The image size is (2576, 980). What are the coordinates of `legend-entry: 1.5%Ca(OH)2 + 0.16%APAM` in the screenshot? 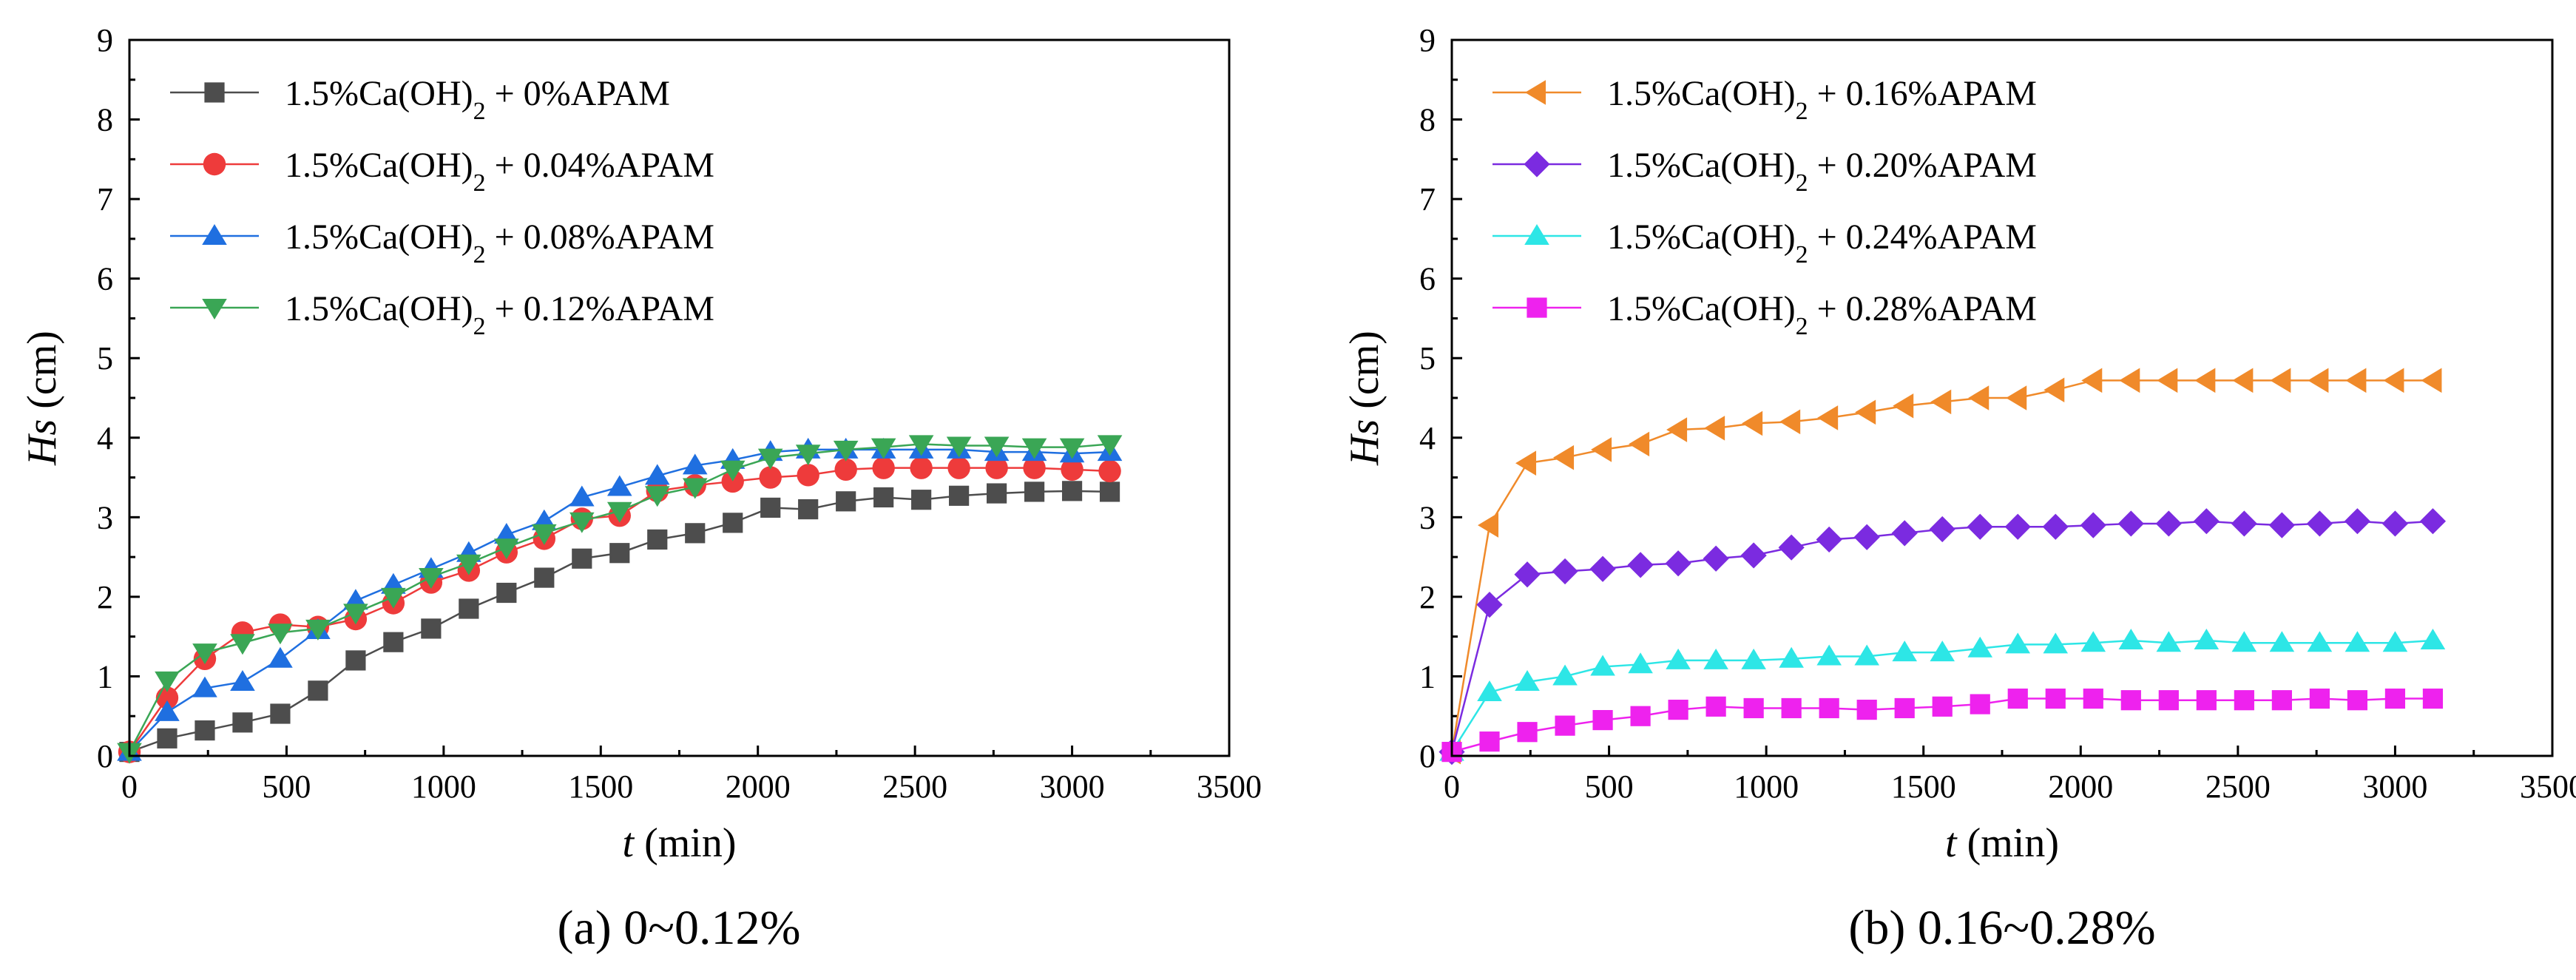 It's located at (1764, 99).